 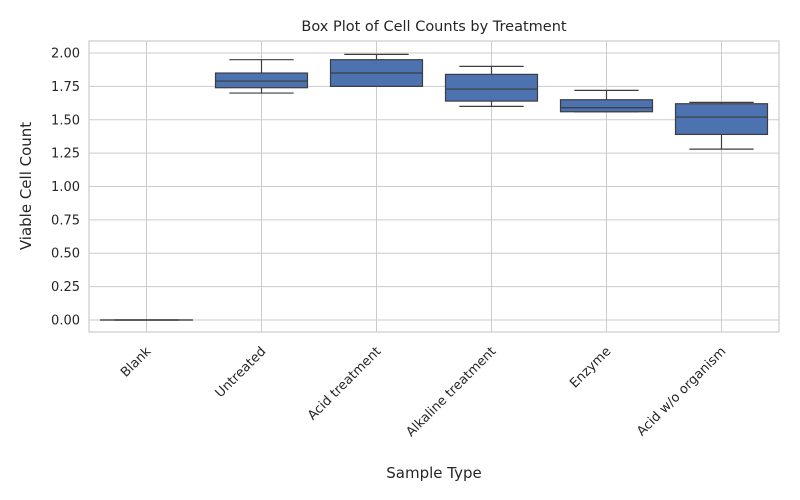 I want to click on x-tick-label: Blank, so click(x=136, y=362).